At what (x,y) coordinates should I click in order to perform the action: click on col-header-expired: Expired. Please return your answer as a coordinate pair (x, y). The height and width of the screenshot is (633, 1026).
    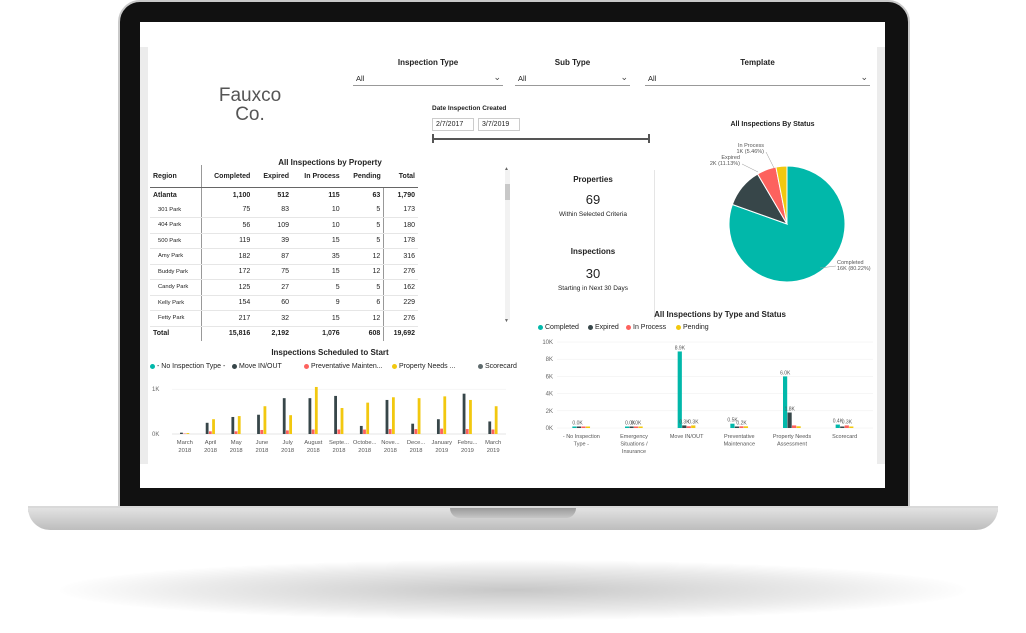
    Looking at the image, I should click on (273, 176).